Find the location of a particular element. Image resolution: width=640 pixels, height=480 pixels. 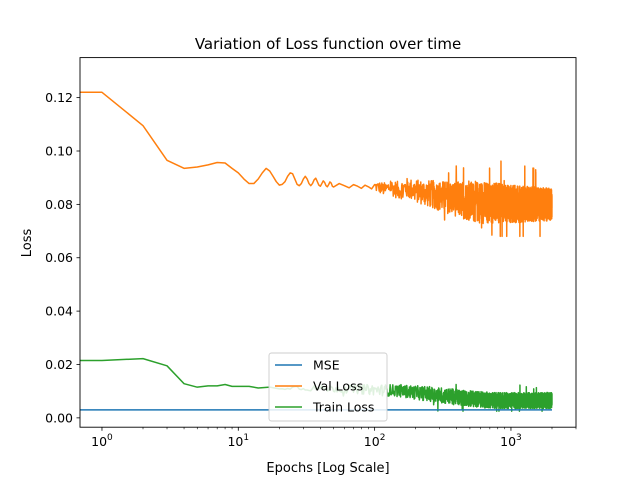

series-line-train-loss is located at coordinates (316, 384).